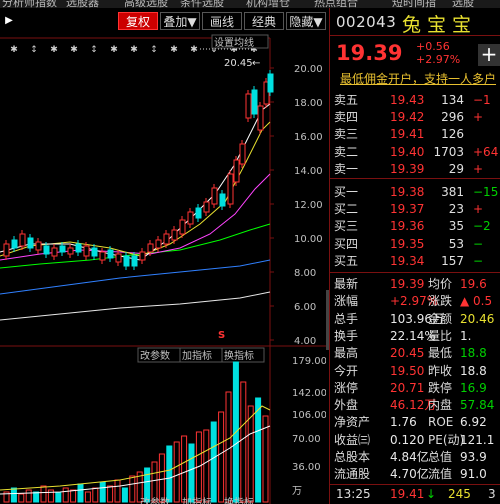  Describe the element at coordinates (346, 134) in the screenshot. I see `ask-label: 卖三` at that location.